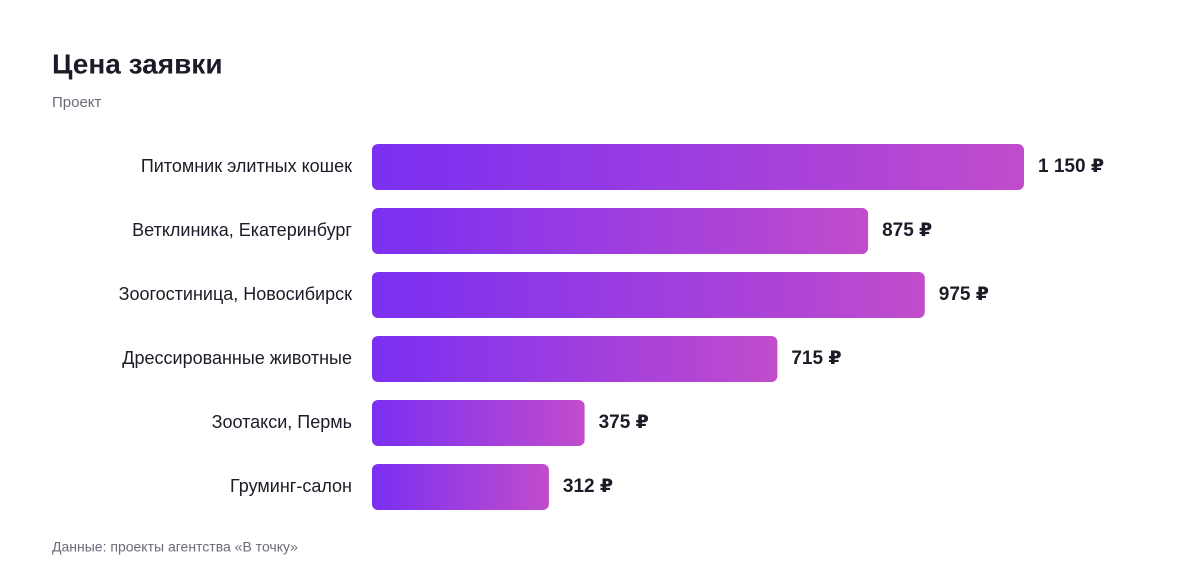  I want to click on value-label: 715 ₽, so click(816, 358).